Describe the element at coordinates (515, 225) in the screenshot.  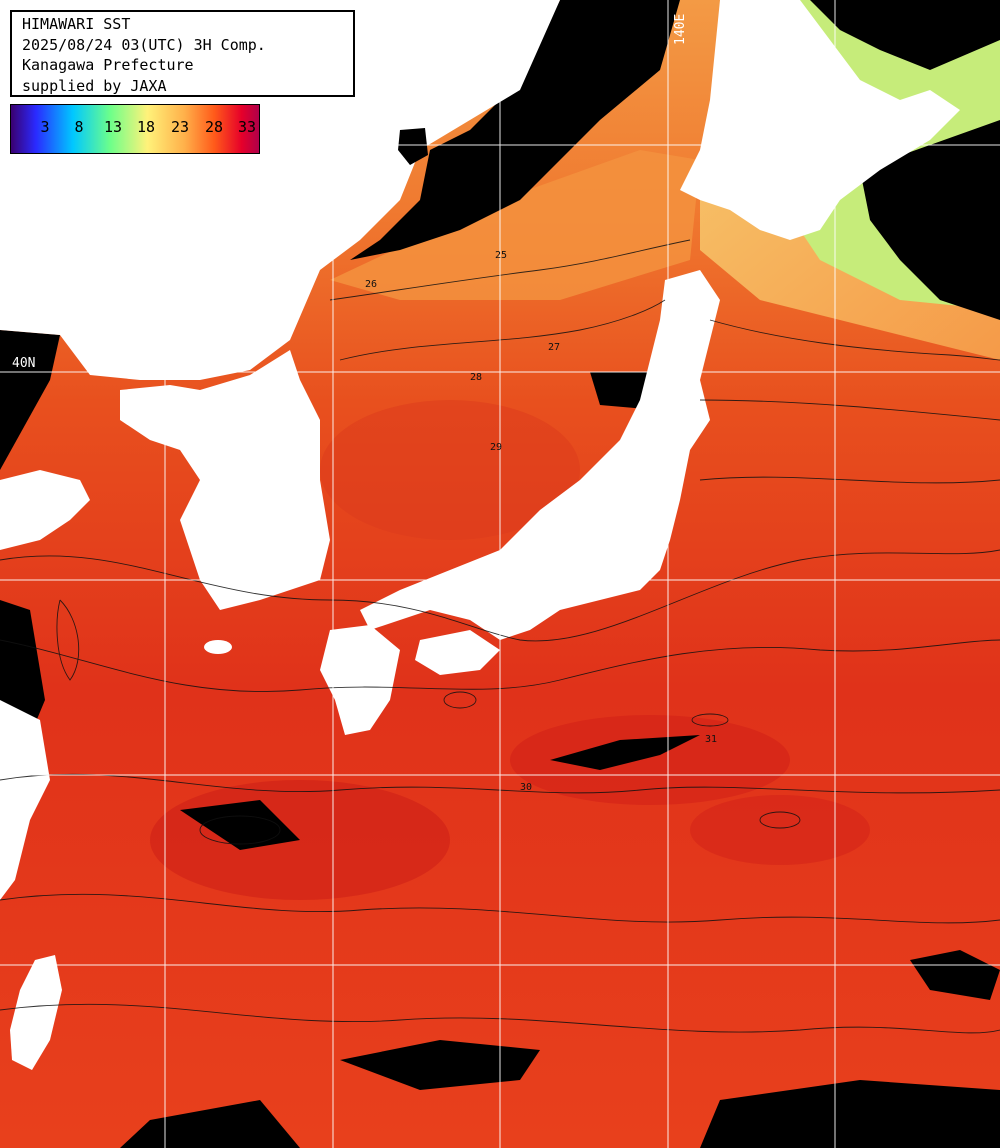
I see `cool-sea-japan-sea` at that location.